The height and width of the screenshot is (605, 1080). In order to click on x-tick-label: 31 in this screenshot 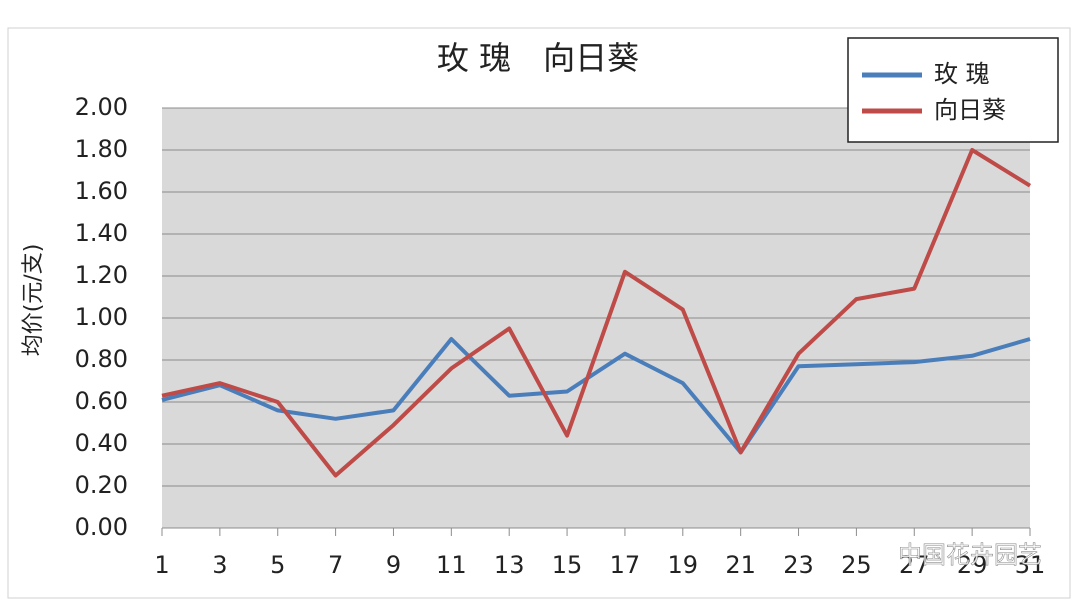, I will do `click(1030, 565)`.